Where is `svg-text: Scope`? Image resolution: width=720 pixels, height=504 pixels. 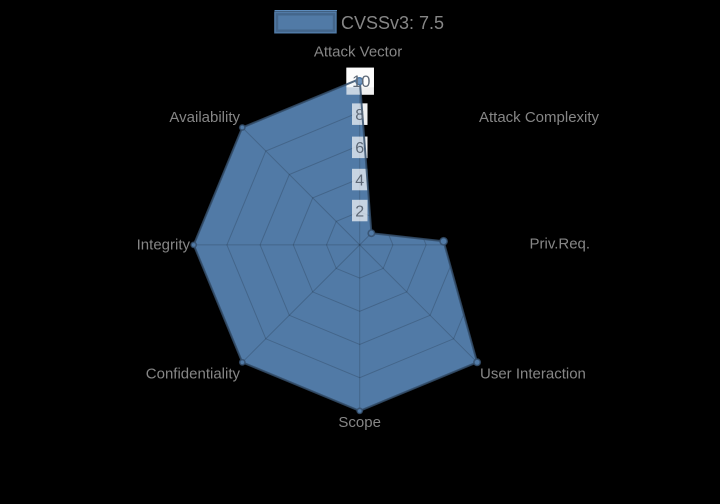
svg-text: Scope is located at coordinates (359, 422).